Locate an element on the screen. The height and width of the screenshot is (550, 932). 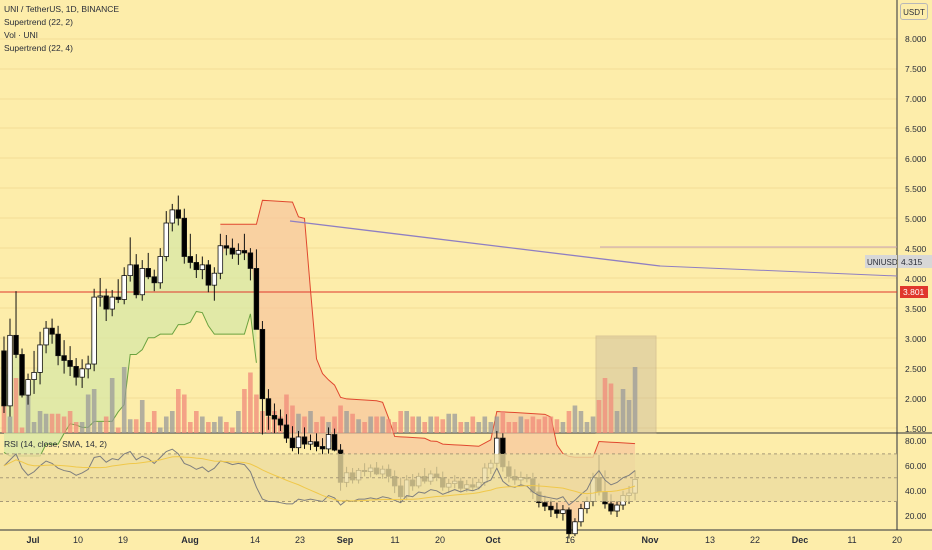
price-tick-label: 2.000 is located at coordinates (916, 399).